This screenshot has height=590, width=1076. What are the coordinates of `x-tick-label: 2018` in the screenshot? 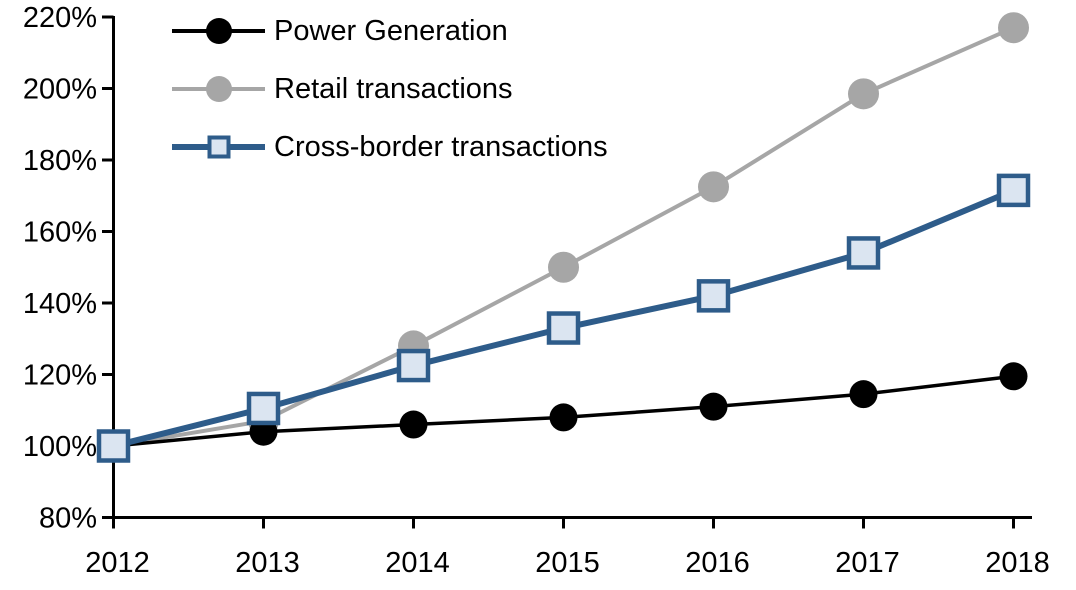 It's located at (1017, 563).